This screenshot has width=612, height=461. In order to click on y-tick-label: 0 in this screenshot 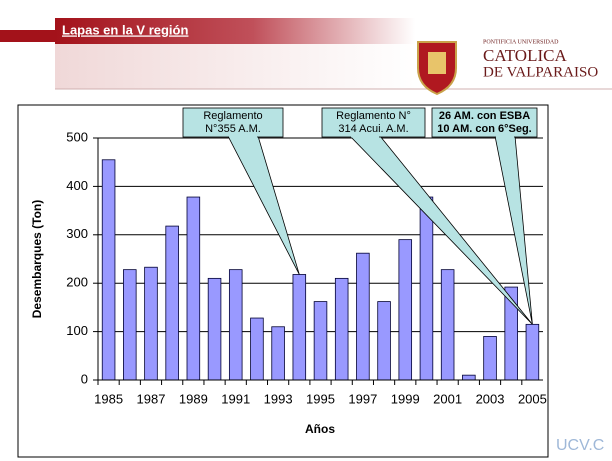, I will do `click(84, 378)`.